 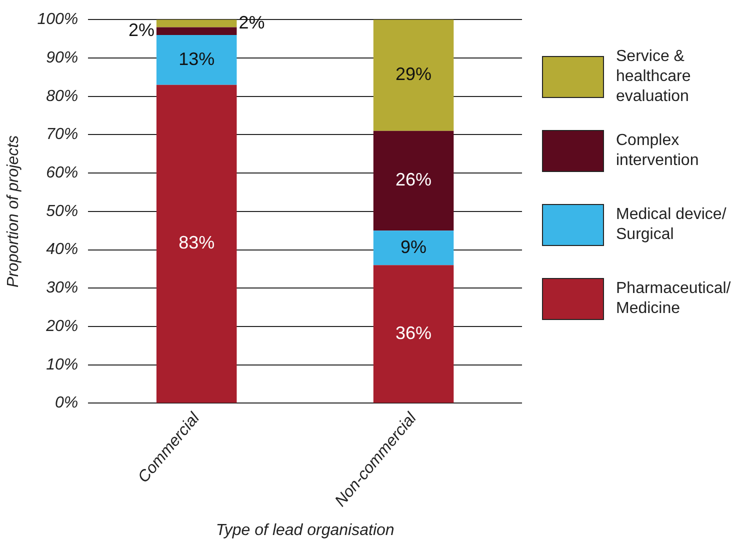 I want to click on y-tick-label: 50%, so click(x=62, y=211).